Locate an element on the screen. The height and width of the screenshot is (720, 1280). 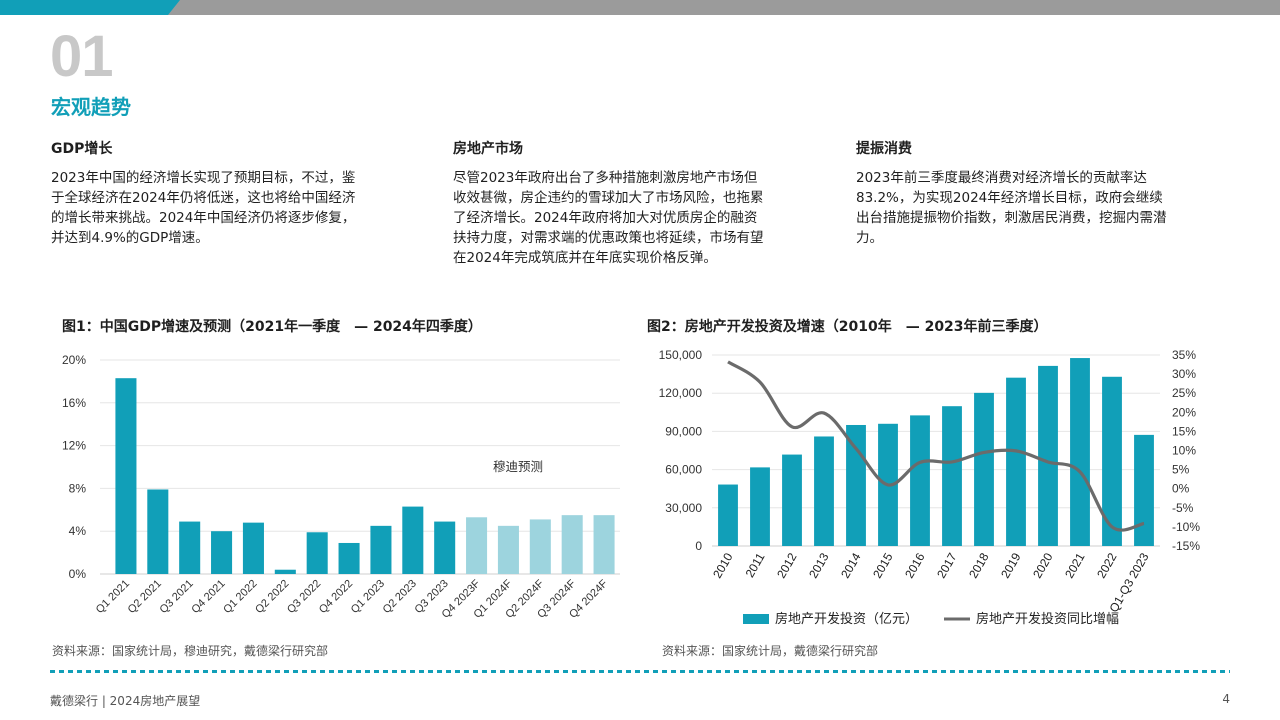
text-line: 于全球经济在2024年仍将低迷，这也将给中国经济 is located at coordinates (203, 198).